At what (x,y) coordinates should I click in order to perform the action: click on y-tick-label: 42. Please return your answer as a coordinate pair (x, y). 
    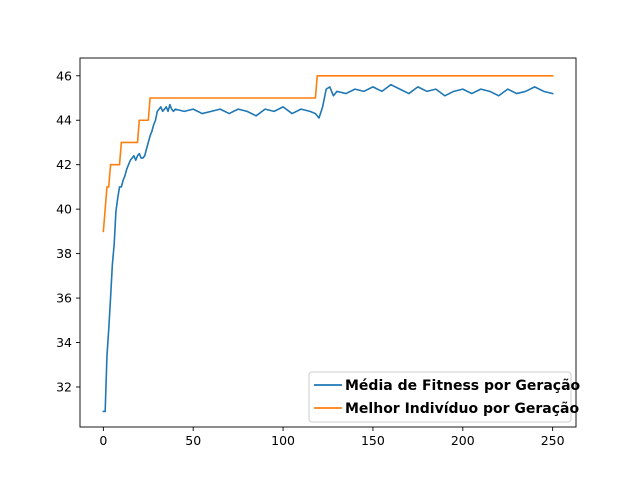
    Looking at the image, I should click on (64, 164).